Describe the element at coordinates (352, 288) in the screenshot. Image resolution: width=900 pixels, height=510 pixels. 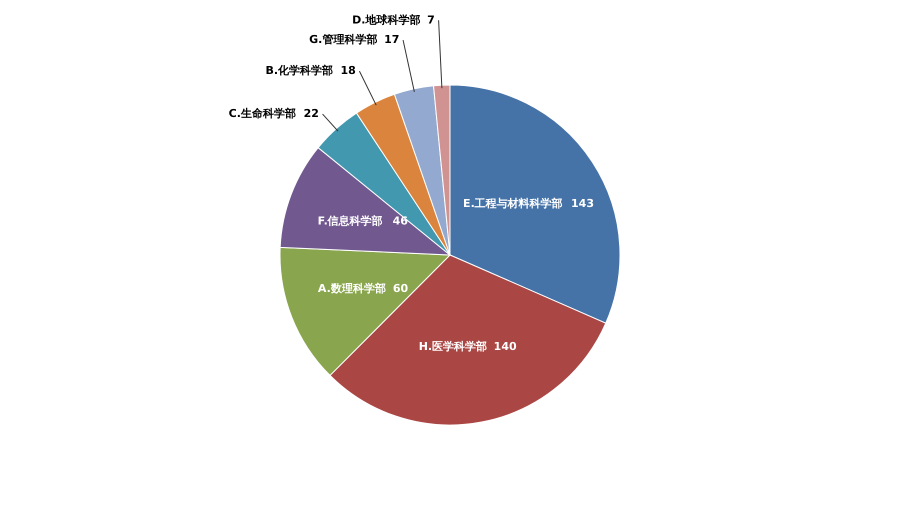
I see `slice-label: A.数理科学部` at that location.